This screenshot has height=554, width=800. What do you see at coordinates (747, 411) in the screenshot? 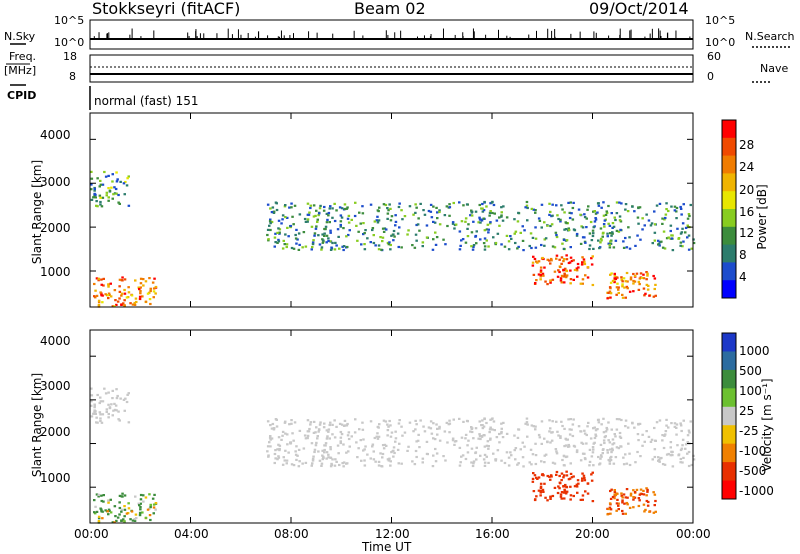
I see `vel-cb-tick-25: 25` at bounding box center [747, 411].